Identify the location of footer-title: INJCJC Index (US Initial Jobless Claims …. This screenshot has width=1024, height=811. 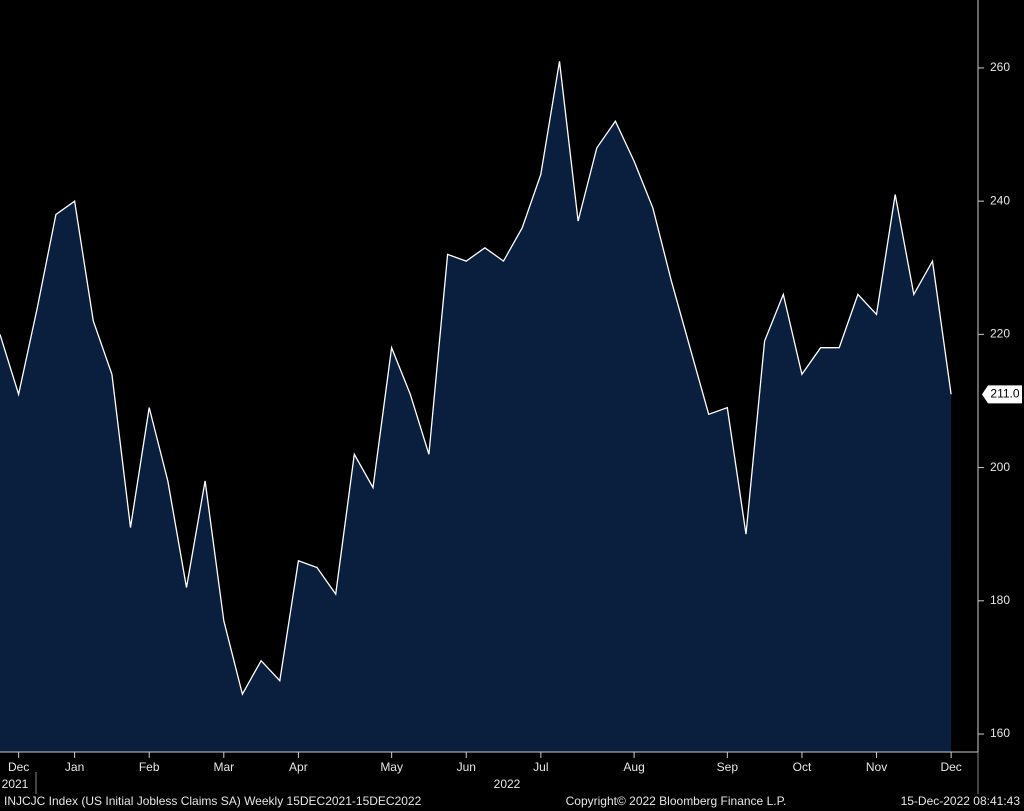
(213, 801).